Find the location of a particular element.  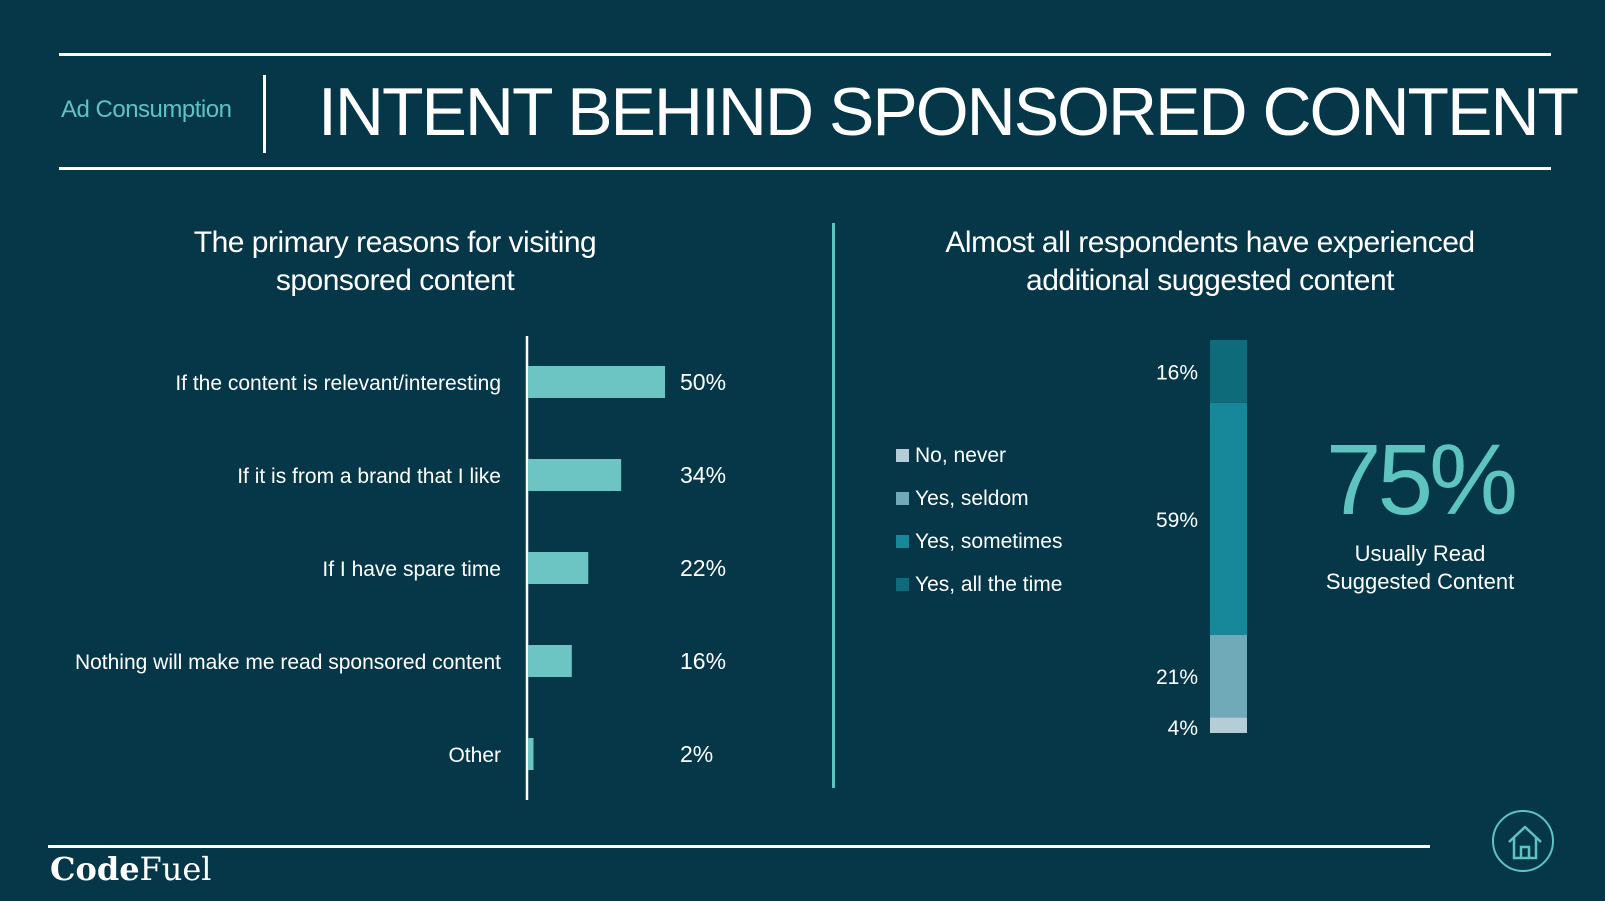

home-button is located at coordinates (1523, 841).